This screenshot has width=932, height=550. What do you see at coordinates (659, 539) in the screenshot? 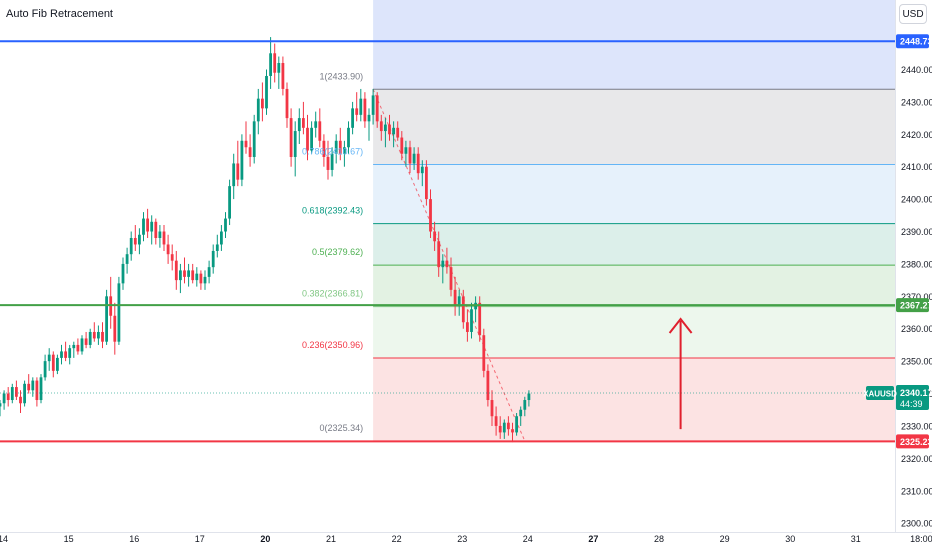
I see `time-tick-label: 28` at bounding box center [659, 539].